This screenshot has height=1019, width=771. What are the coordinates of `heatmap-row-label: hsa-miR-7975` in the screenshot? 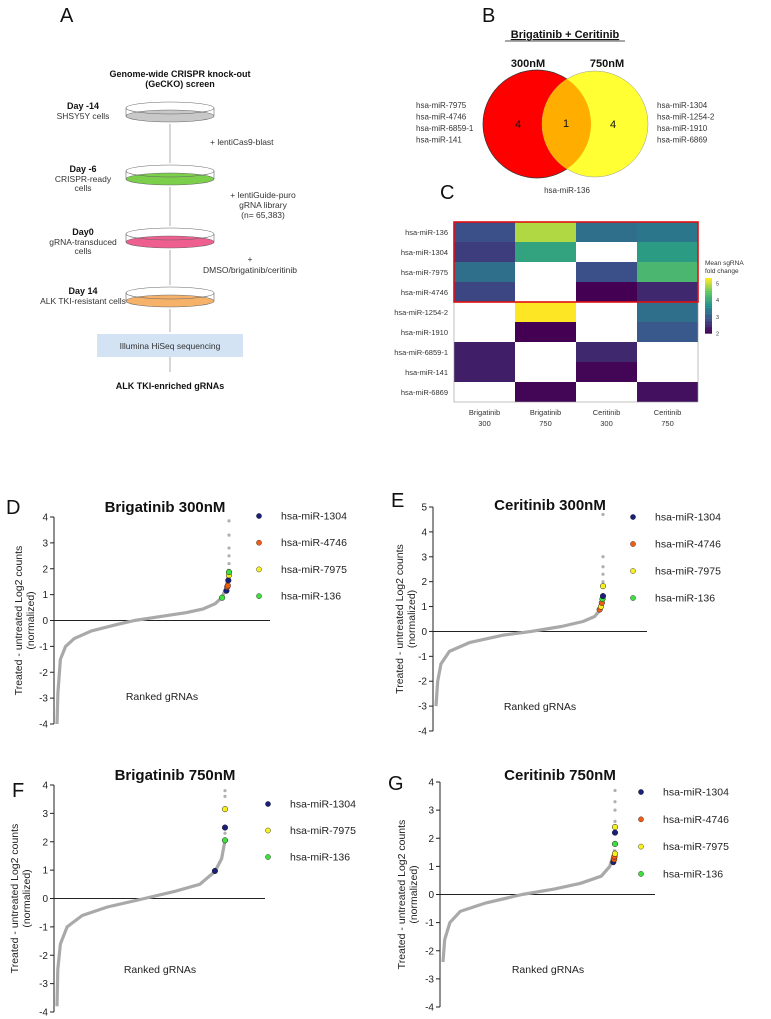 It's located at (424, 272).